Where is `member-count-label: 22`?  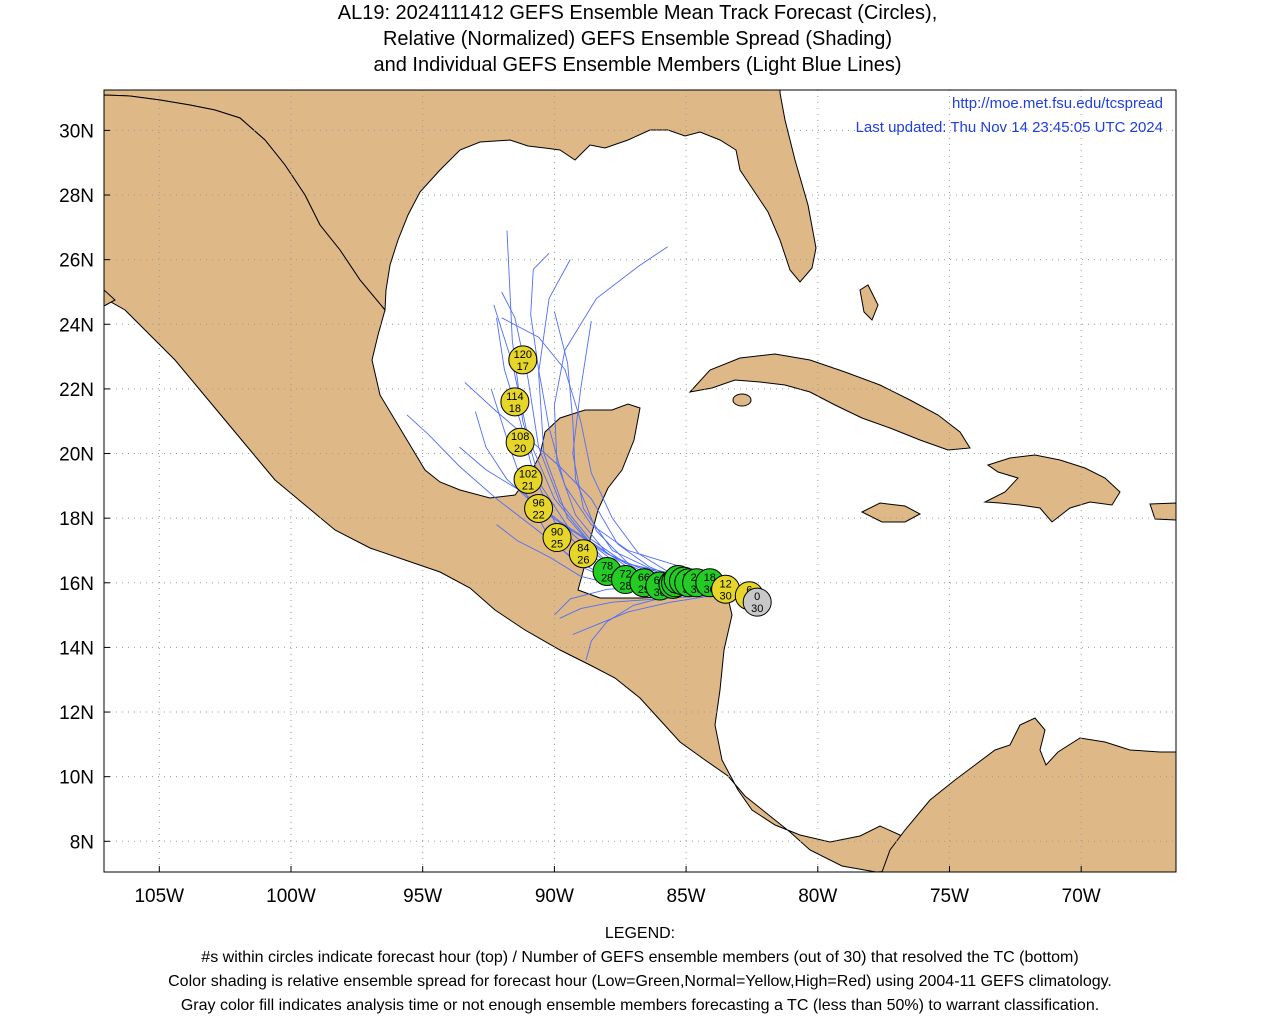
member-count-label: 22 is located at coordinates (538, 515).